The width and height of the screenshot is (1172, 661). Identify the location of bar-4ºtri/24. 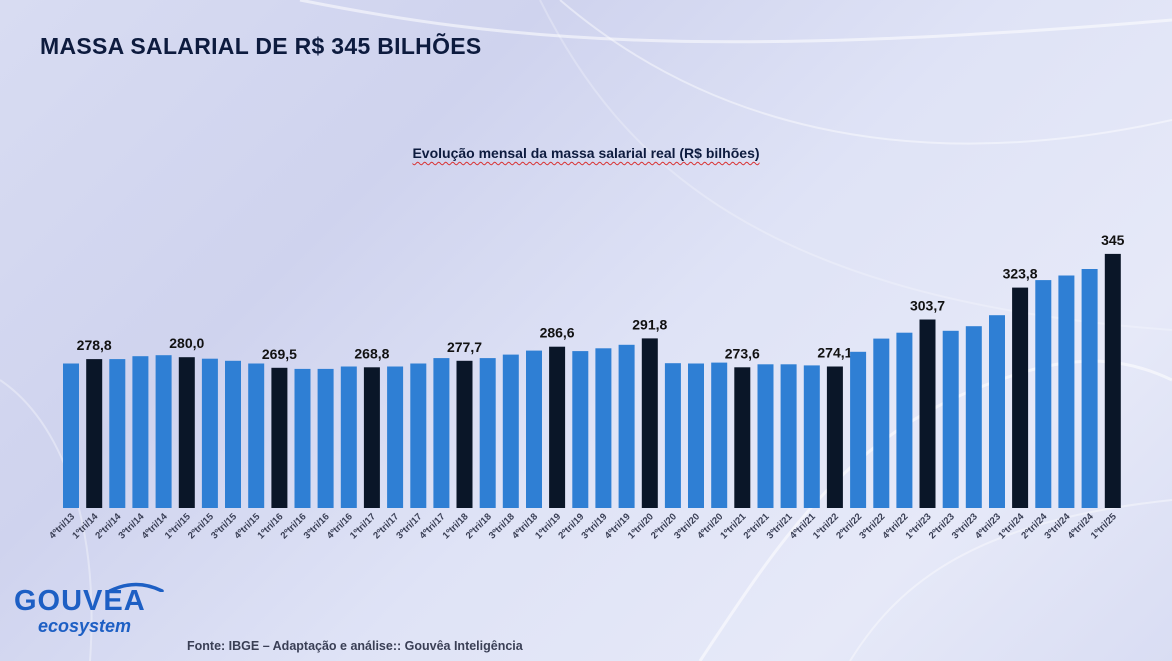
(1089, 388).